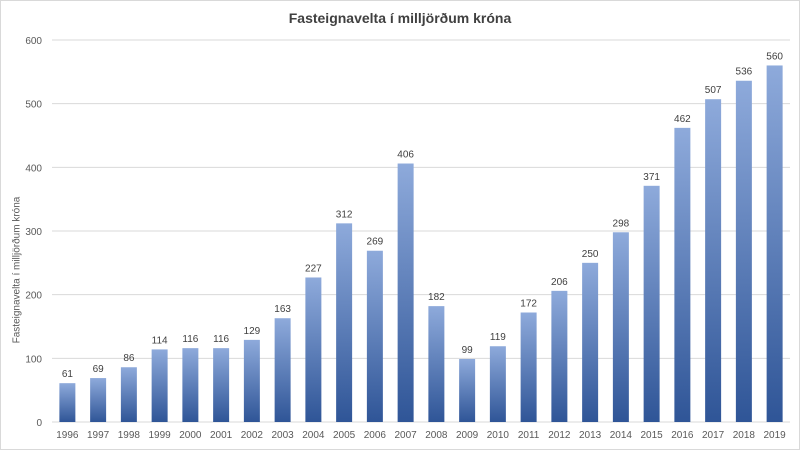 The height and width of the screenshot is (450, 800). I want to click on x-tick-label: 2013, so click(590, 435).